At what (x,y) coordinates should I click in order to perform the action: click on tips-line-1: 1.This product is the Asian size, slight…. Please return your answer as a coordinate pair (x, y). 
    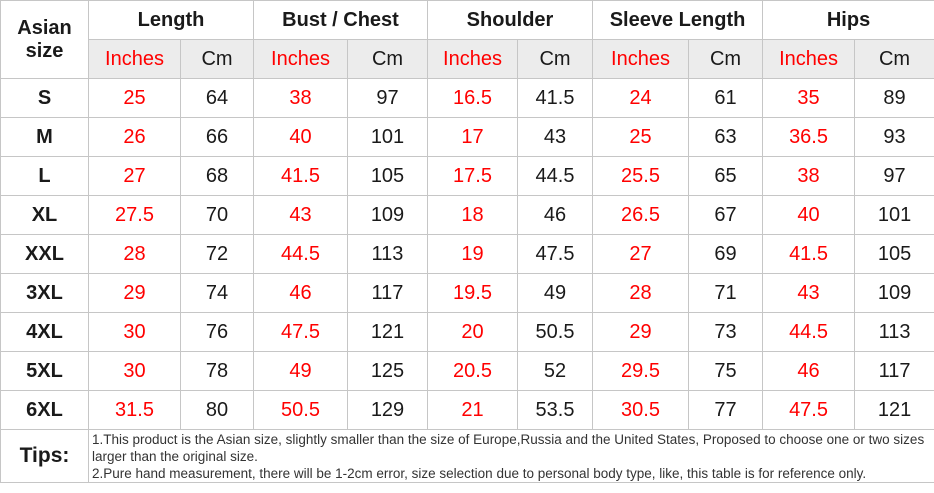
    Looking at the image, I should click on (508, 448).